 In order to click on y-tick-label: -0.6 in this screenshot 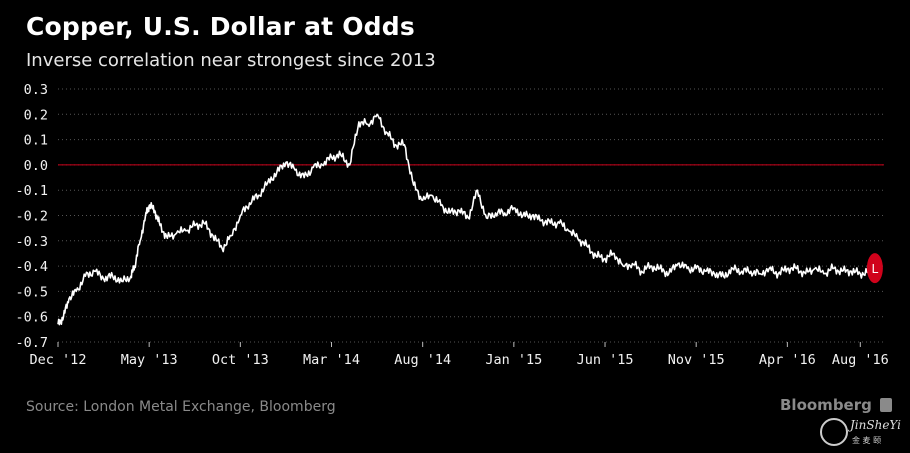, I will do `click(31, 318)`.